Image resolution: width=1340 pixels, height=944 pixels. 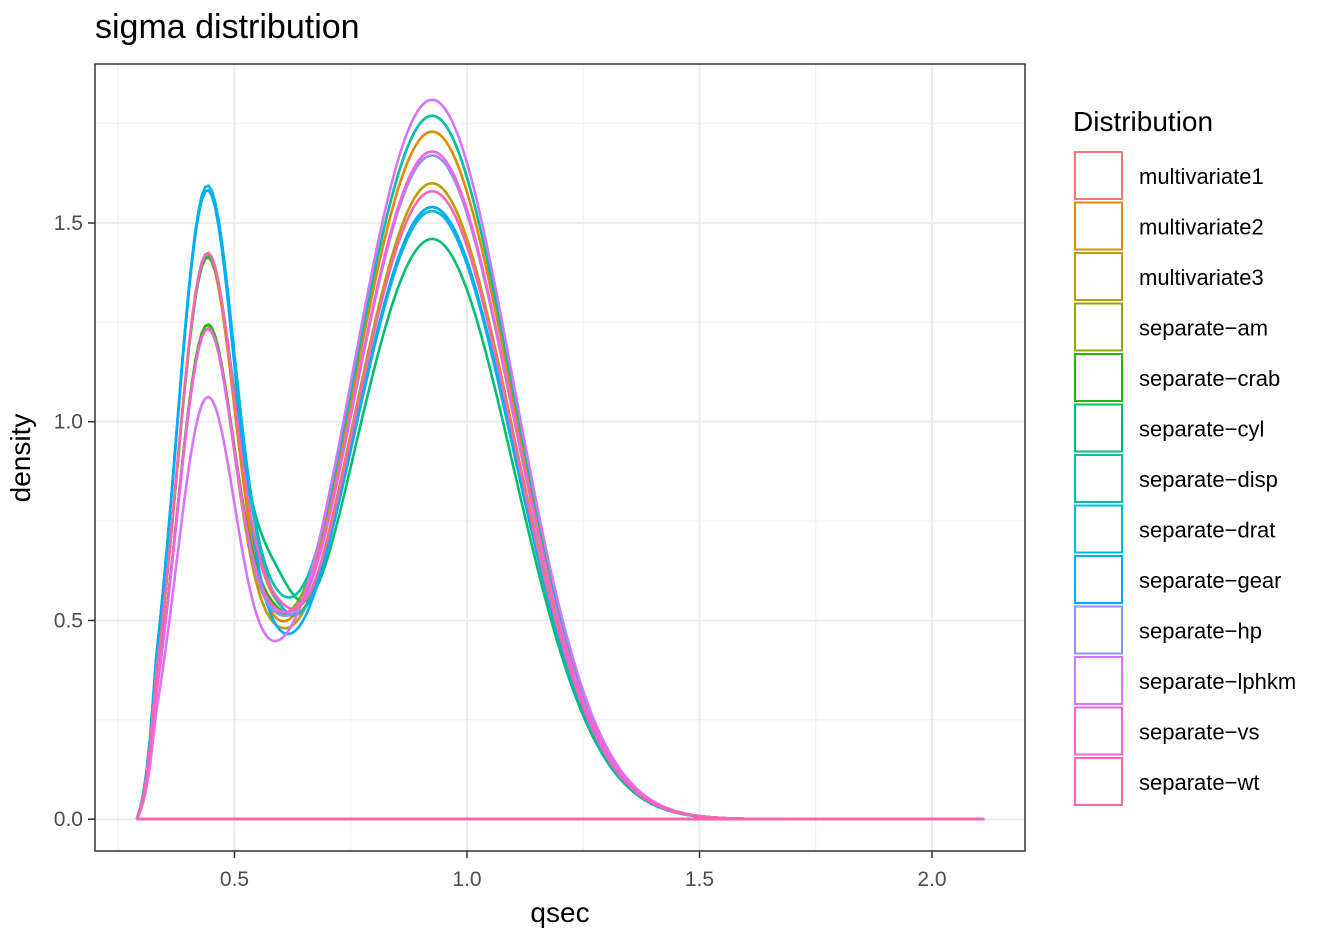 What do you see at coordinates (234, 879) in the screenshot?
I see `x-tick-label: 0.5` at bounding box center [234, 879].